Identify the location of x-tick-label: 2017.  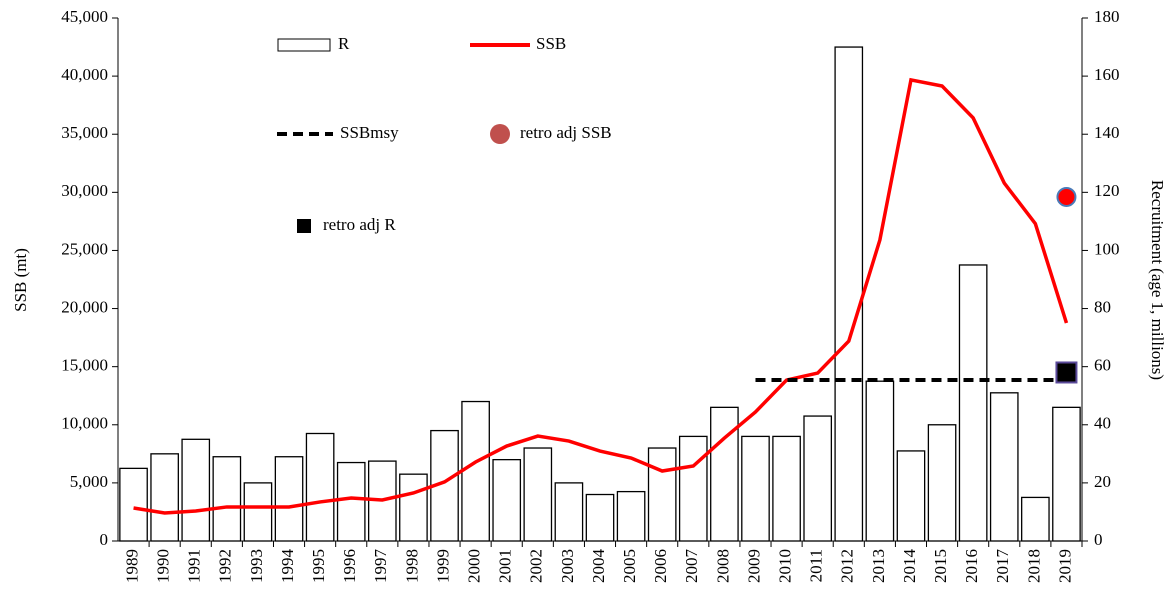
(1002, 566).